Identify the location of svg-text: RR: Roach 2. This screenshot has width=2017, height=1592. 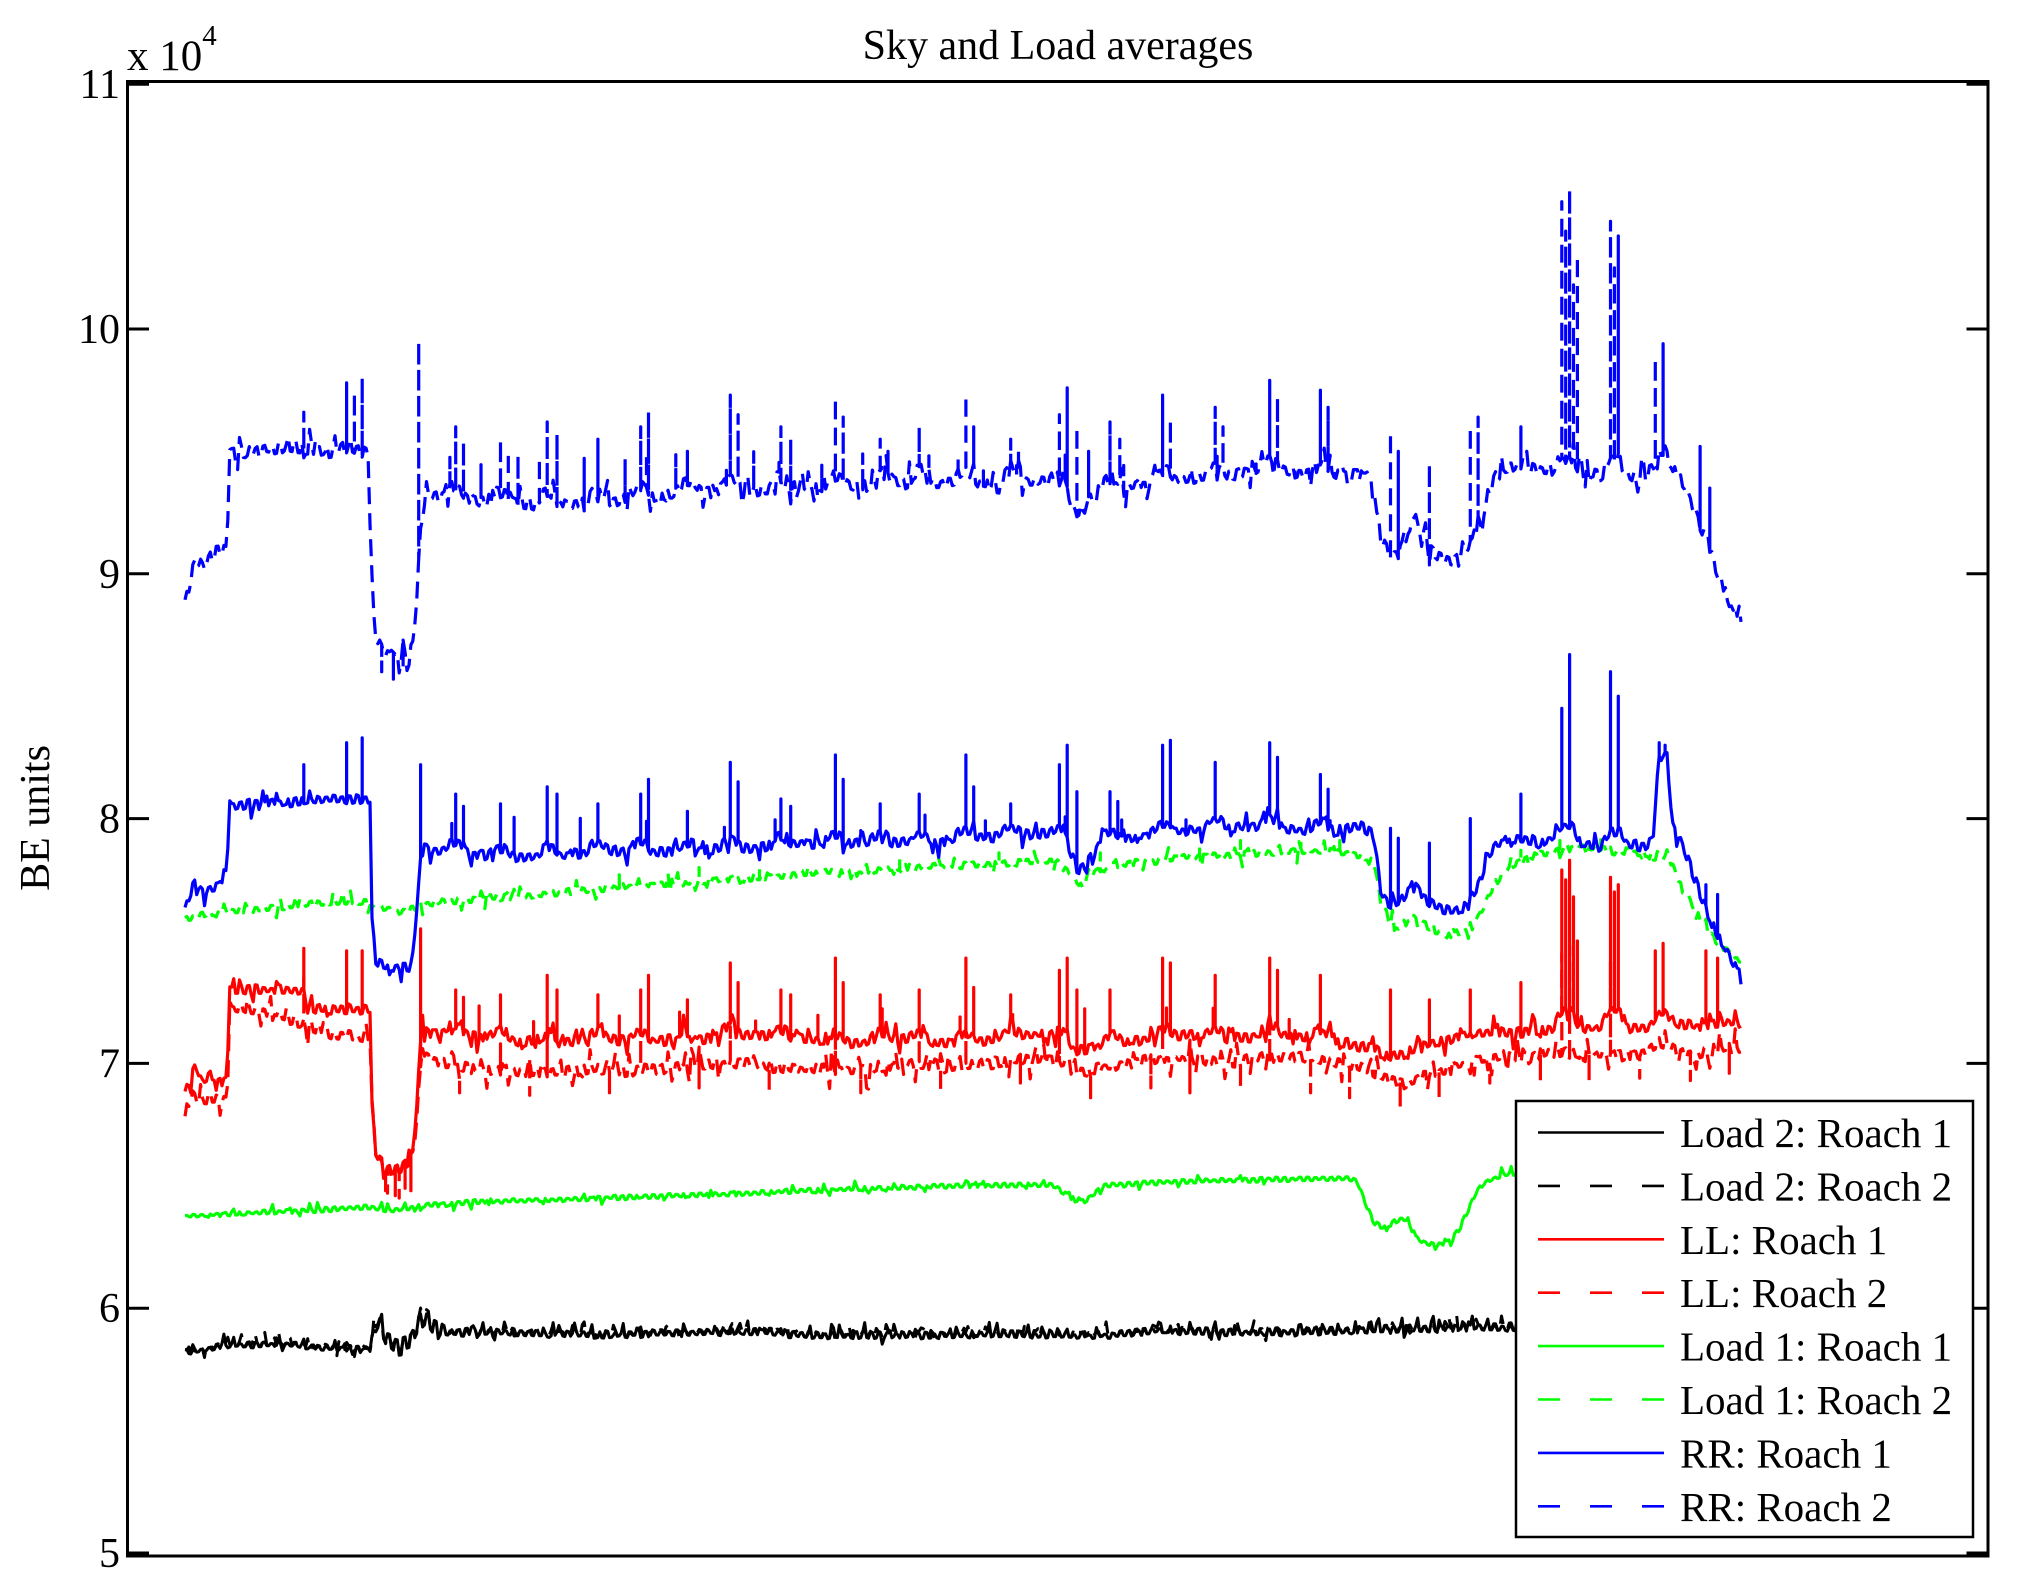
(1786, 1507).